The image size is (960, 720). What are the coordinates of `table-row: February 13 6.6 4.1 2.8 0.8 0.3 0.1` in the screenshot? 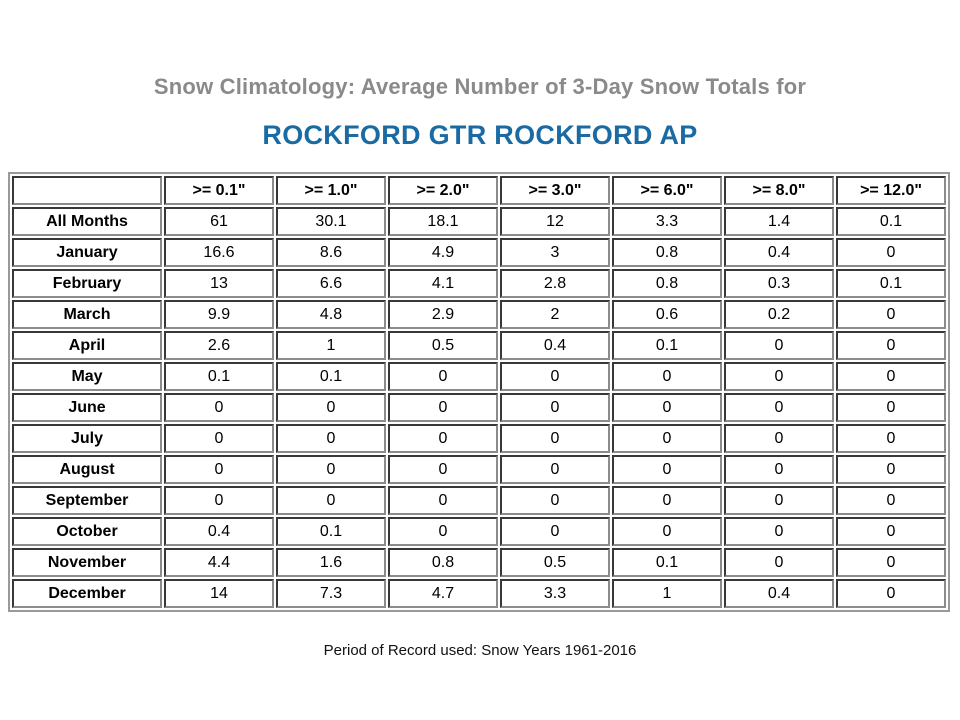 It's located at (479, 283).